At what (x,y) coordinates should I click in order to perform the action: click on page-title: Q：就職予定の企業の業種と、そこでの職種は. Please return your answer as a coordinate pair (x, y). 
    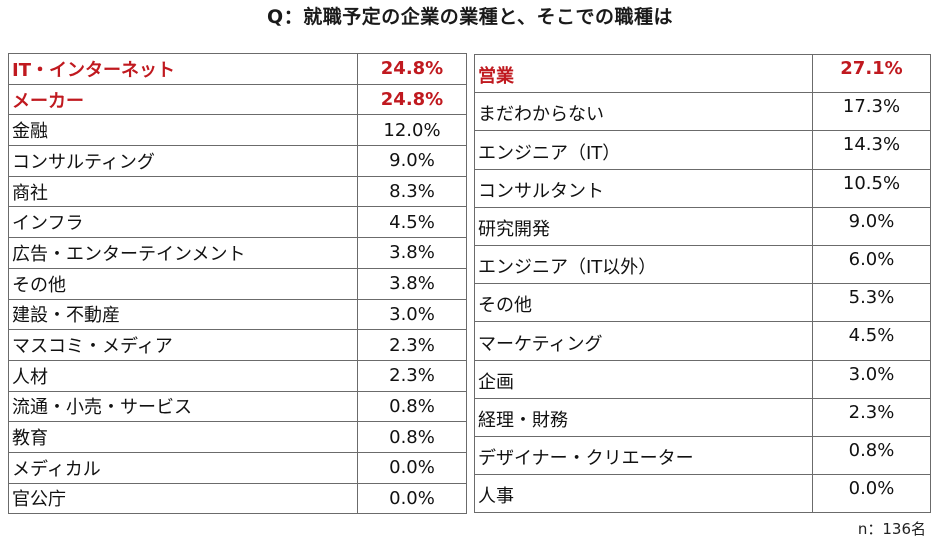
    Looking at the image, I should click on (470, 17).